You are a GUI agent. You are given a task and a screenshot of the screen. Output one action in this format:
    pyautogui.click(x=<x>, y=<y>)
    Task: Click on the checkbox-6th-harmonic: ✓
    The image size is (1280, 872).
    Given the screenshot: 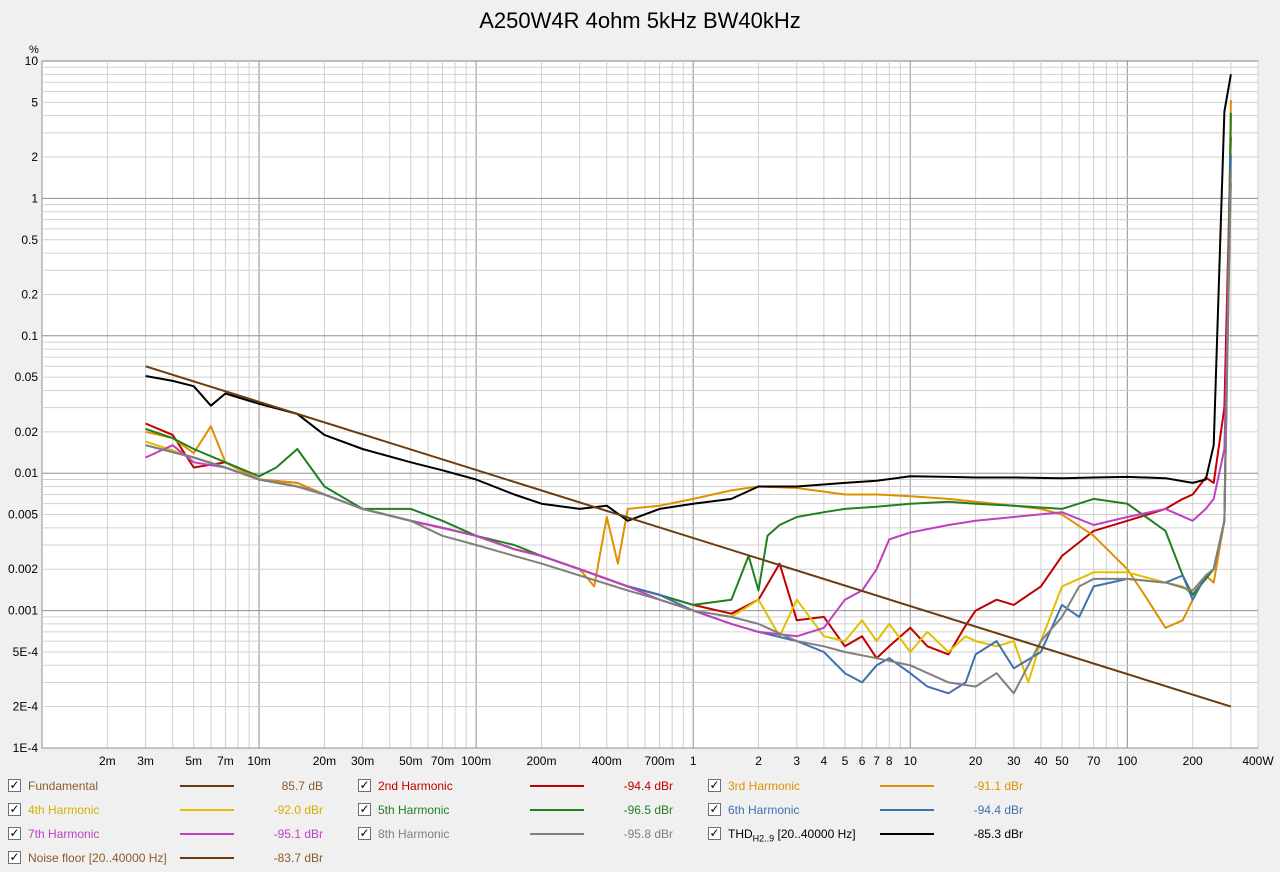 What is the action you would take?
    pyautogui.click(x=714, y=809)
    